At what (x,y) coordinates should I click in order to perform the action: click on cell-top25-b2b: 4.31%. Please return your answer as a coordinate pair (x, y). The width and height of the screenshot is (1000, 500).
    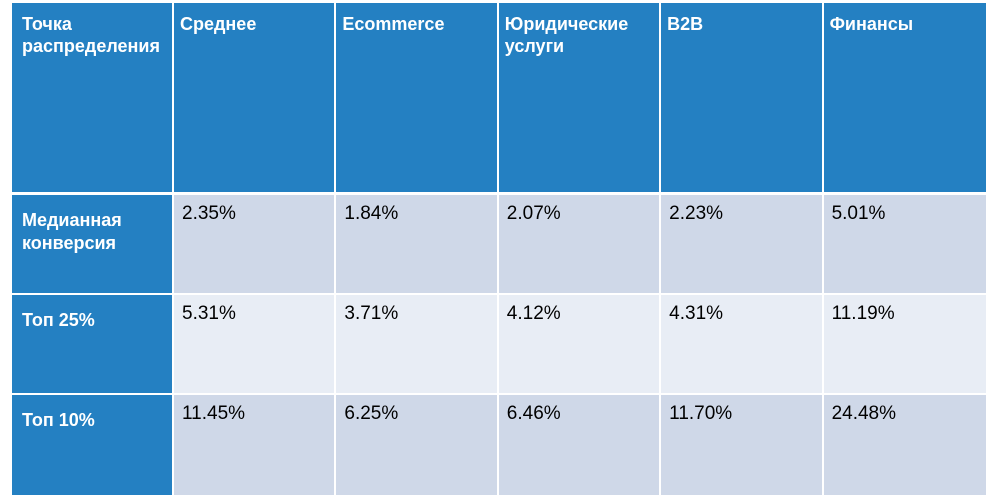
    Looking at the image, I should click on (742, 345).